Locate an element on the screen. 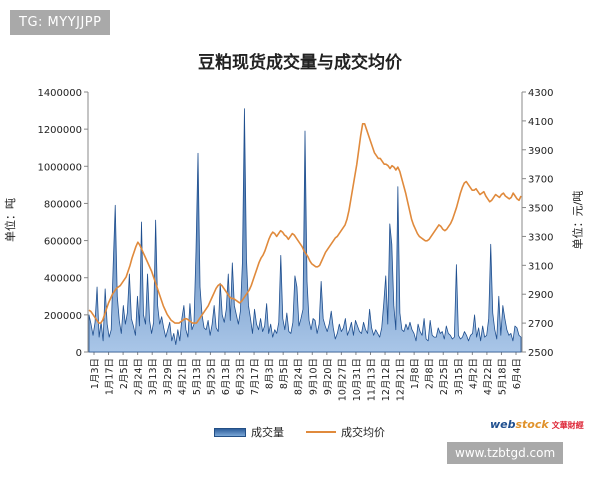 This screenshot has width=600, height=480. right-tick-label: 3900 is located at coordinates (540, 151).